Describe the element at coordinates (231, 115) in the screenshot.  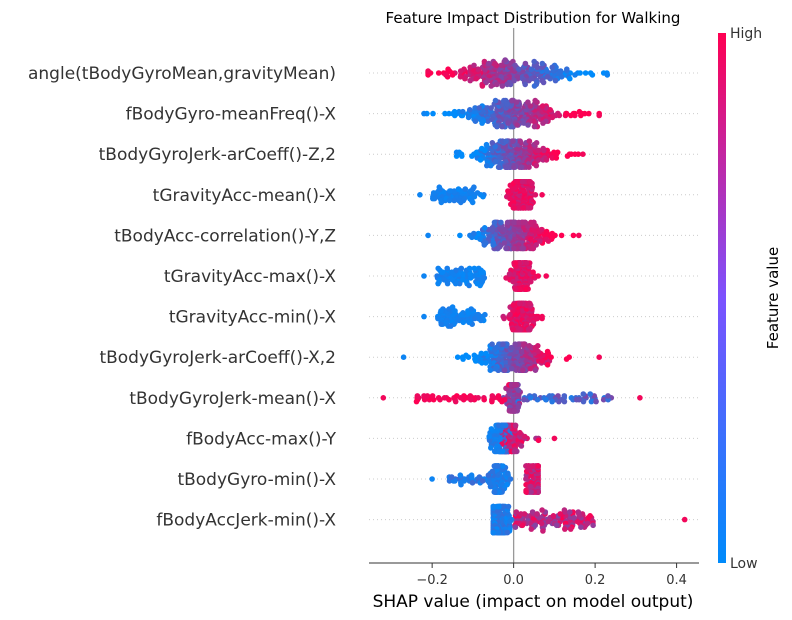
I see `feature-label: fBodyGyro-meanFreq()-X` at that location.